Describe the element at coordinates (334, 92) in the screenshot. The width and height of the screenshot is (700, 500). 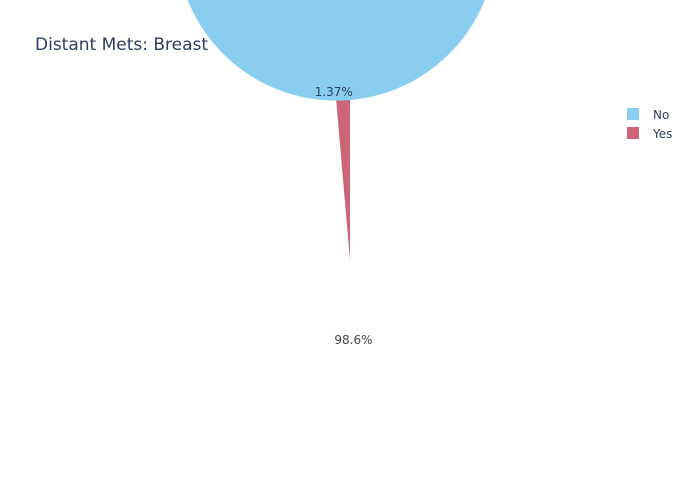
I see `slice-label-yes: 1.37%` at that location.